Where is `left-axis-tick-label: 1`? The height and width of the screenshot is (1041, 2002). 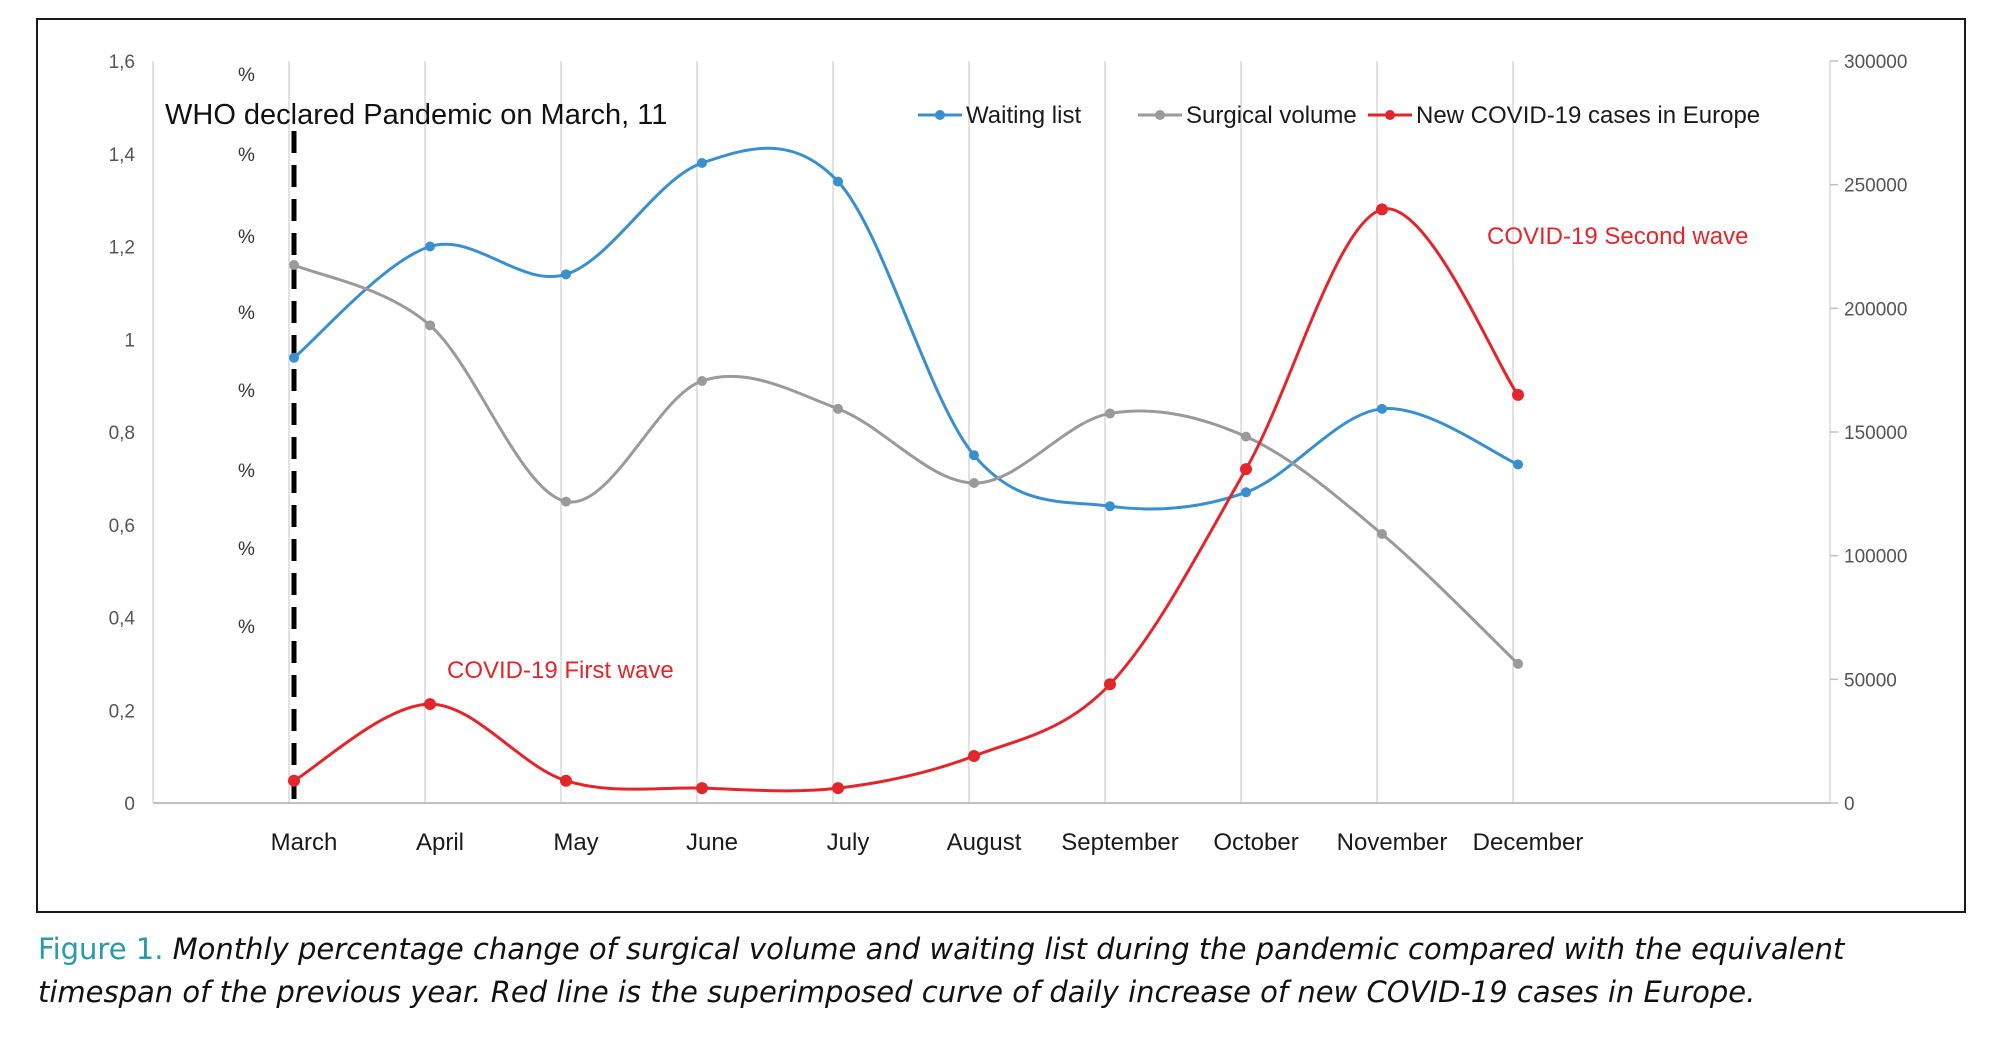
left-axis-tick-label: 1 is located at coordinates (129, 340).